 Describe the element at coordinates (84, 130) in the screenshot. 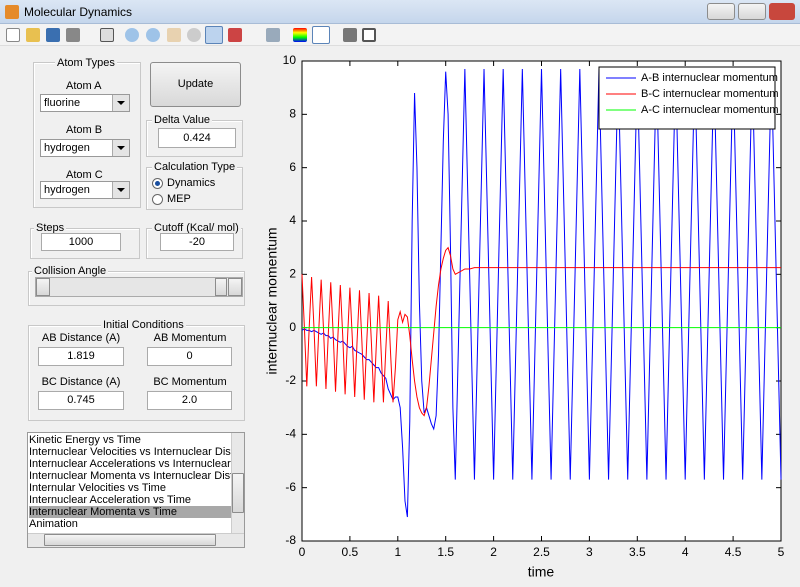

I see `label: Atom B` at that location.